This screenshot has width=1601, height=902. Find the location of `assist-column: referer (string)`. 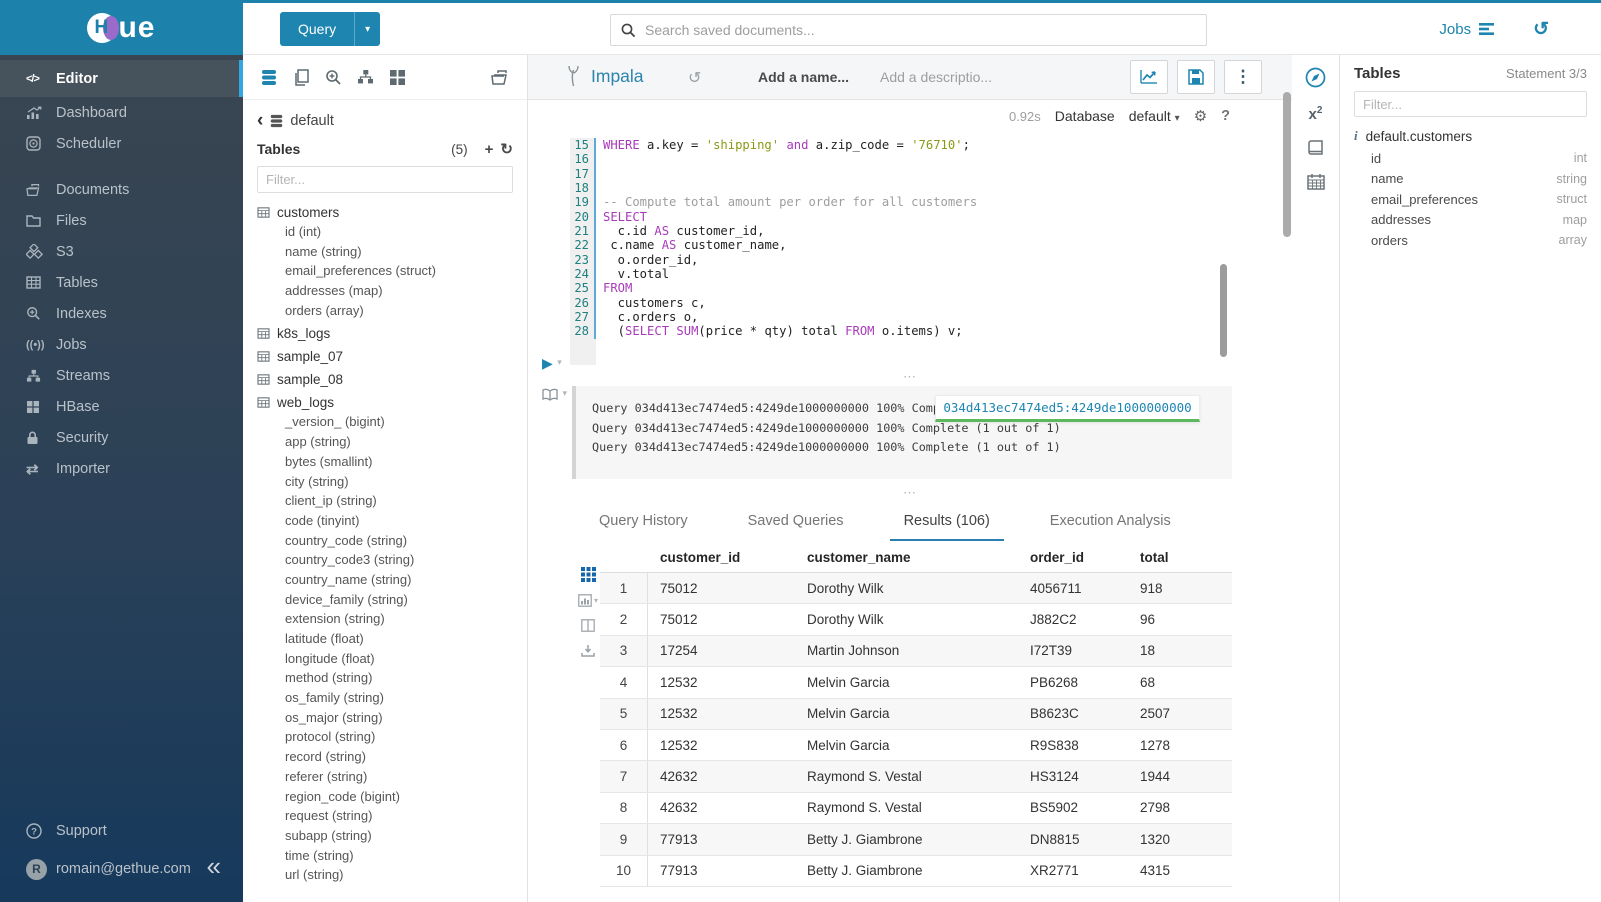

assist-column: referer (string) is located at coordinates (326, 776).